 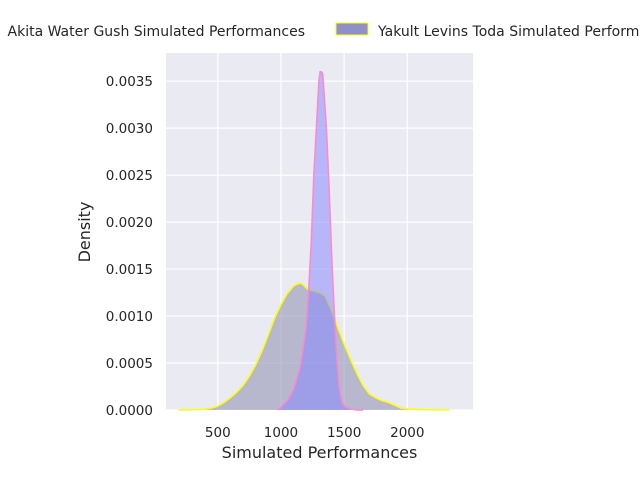 What do you see at coordinates (84, 232) in the screenshot?
I see `y-axis-label: Density` at bounding box center [84, 232].